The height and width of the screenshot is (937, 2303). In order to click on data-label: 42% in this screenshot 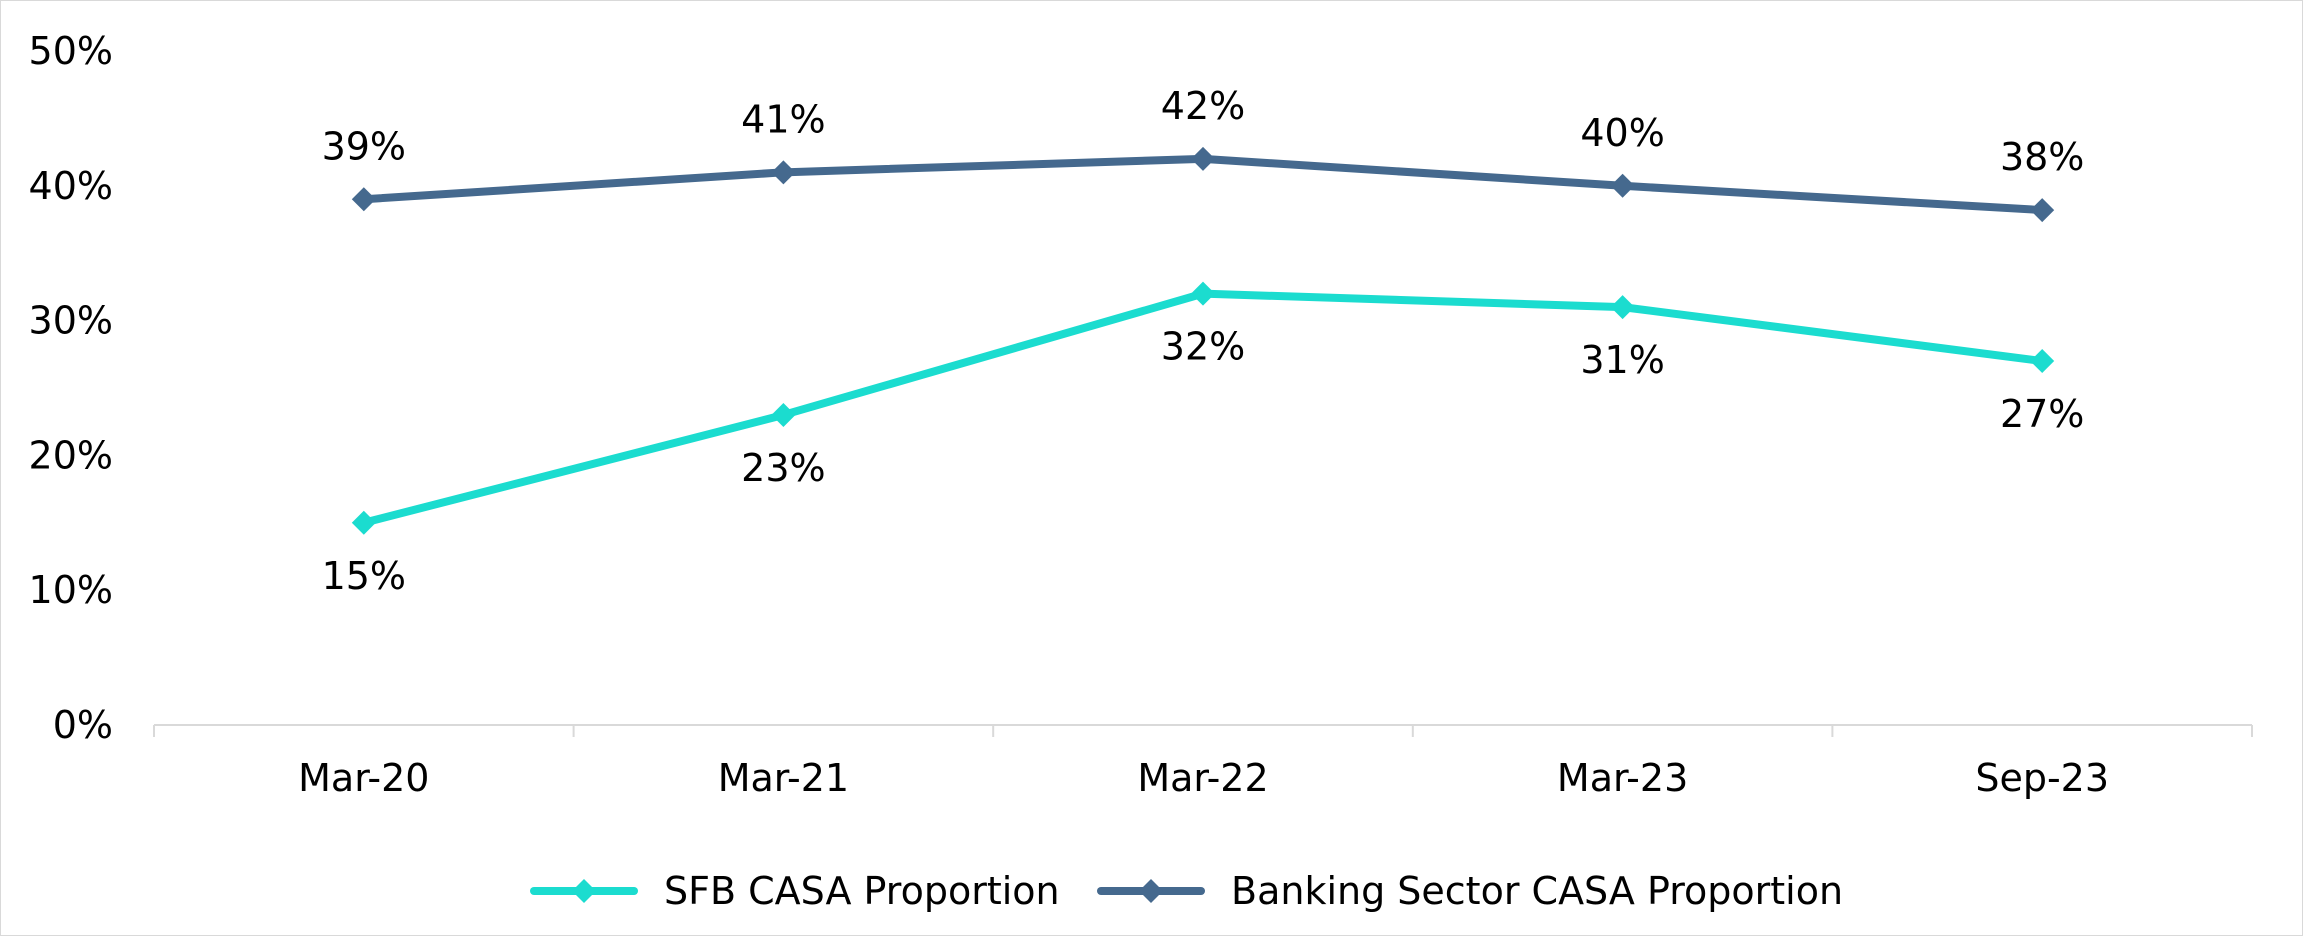, I will do `click(1203, 106)`.